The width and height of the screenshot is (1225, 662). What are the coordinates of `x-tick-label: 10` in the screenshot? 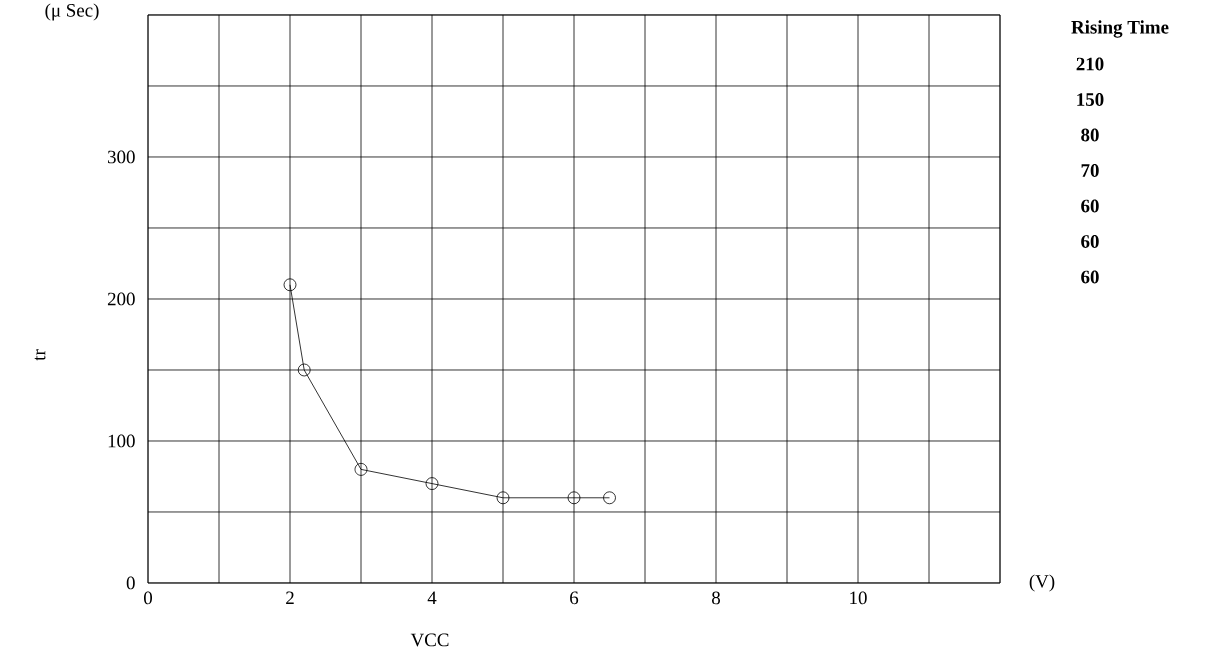 It's located at (858, 598).